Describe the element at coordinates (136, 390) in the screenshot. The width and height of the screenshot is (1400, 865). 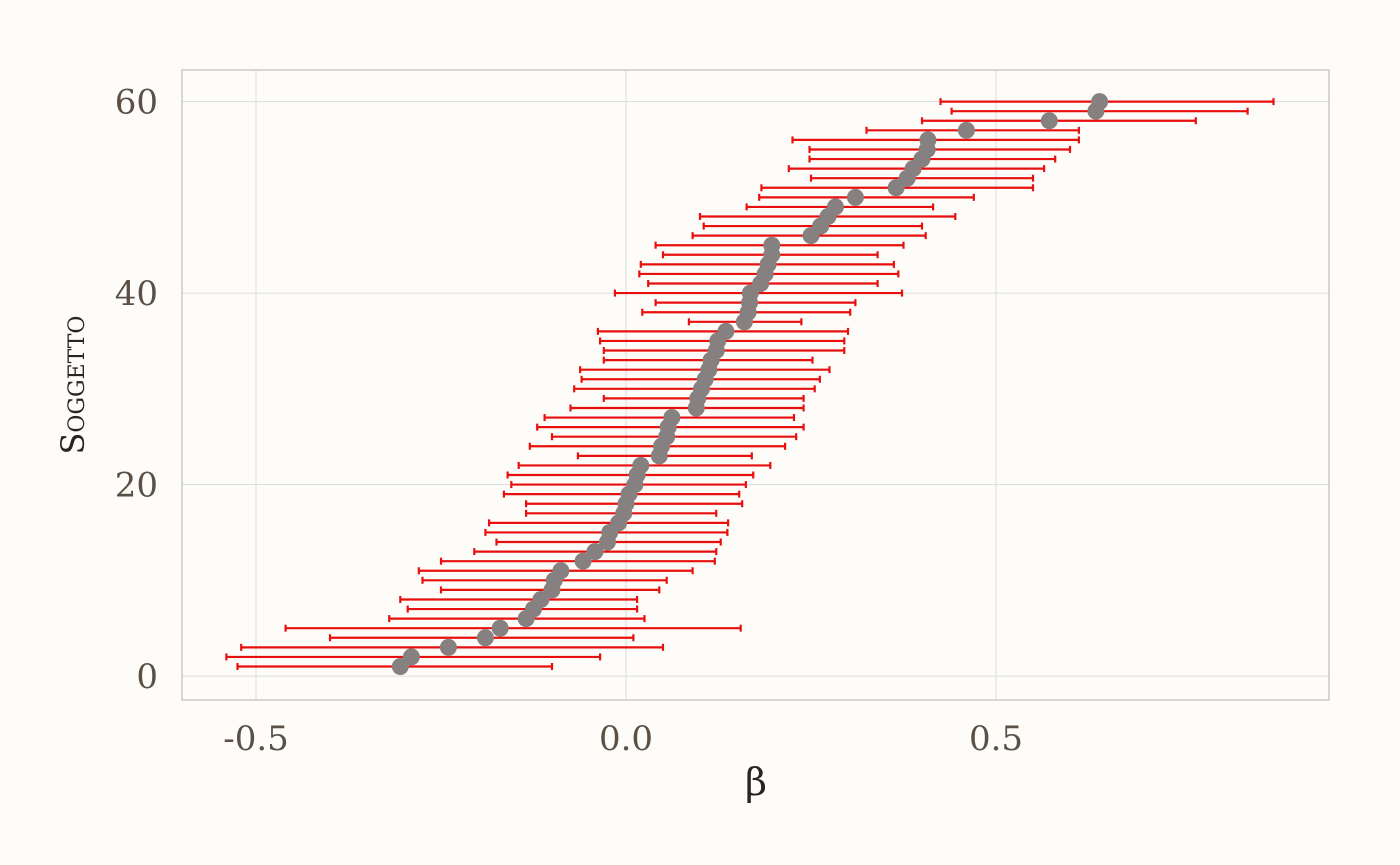
I see `y-tick-labels: 0 20 40 60` at that location.